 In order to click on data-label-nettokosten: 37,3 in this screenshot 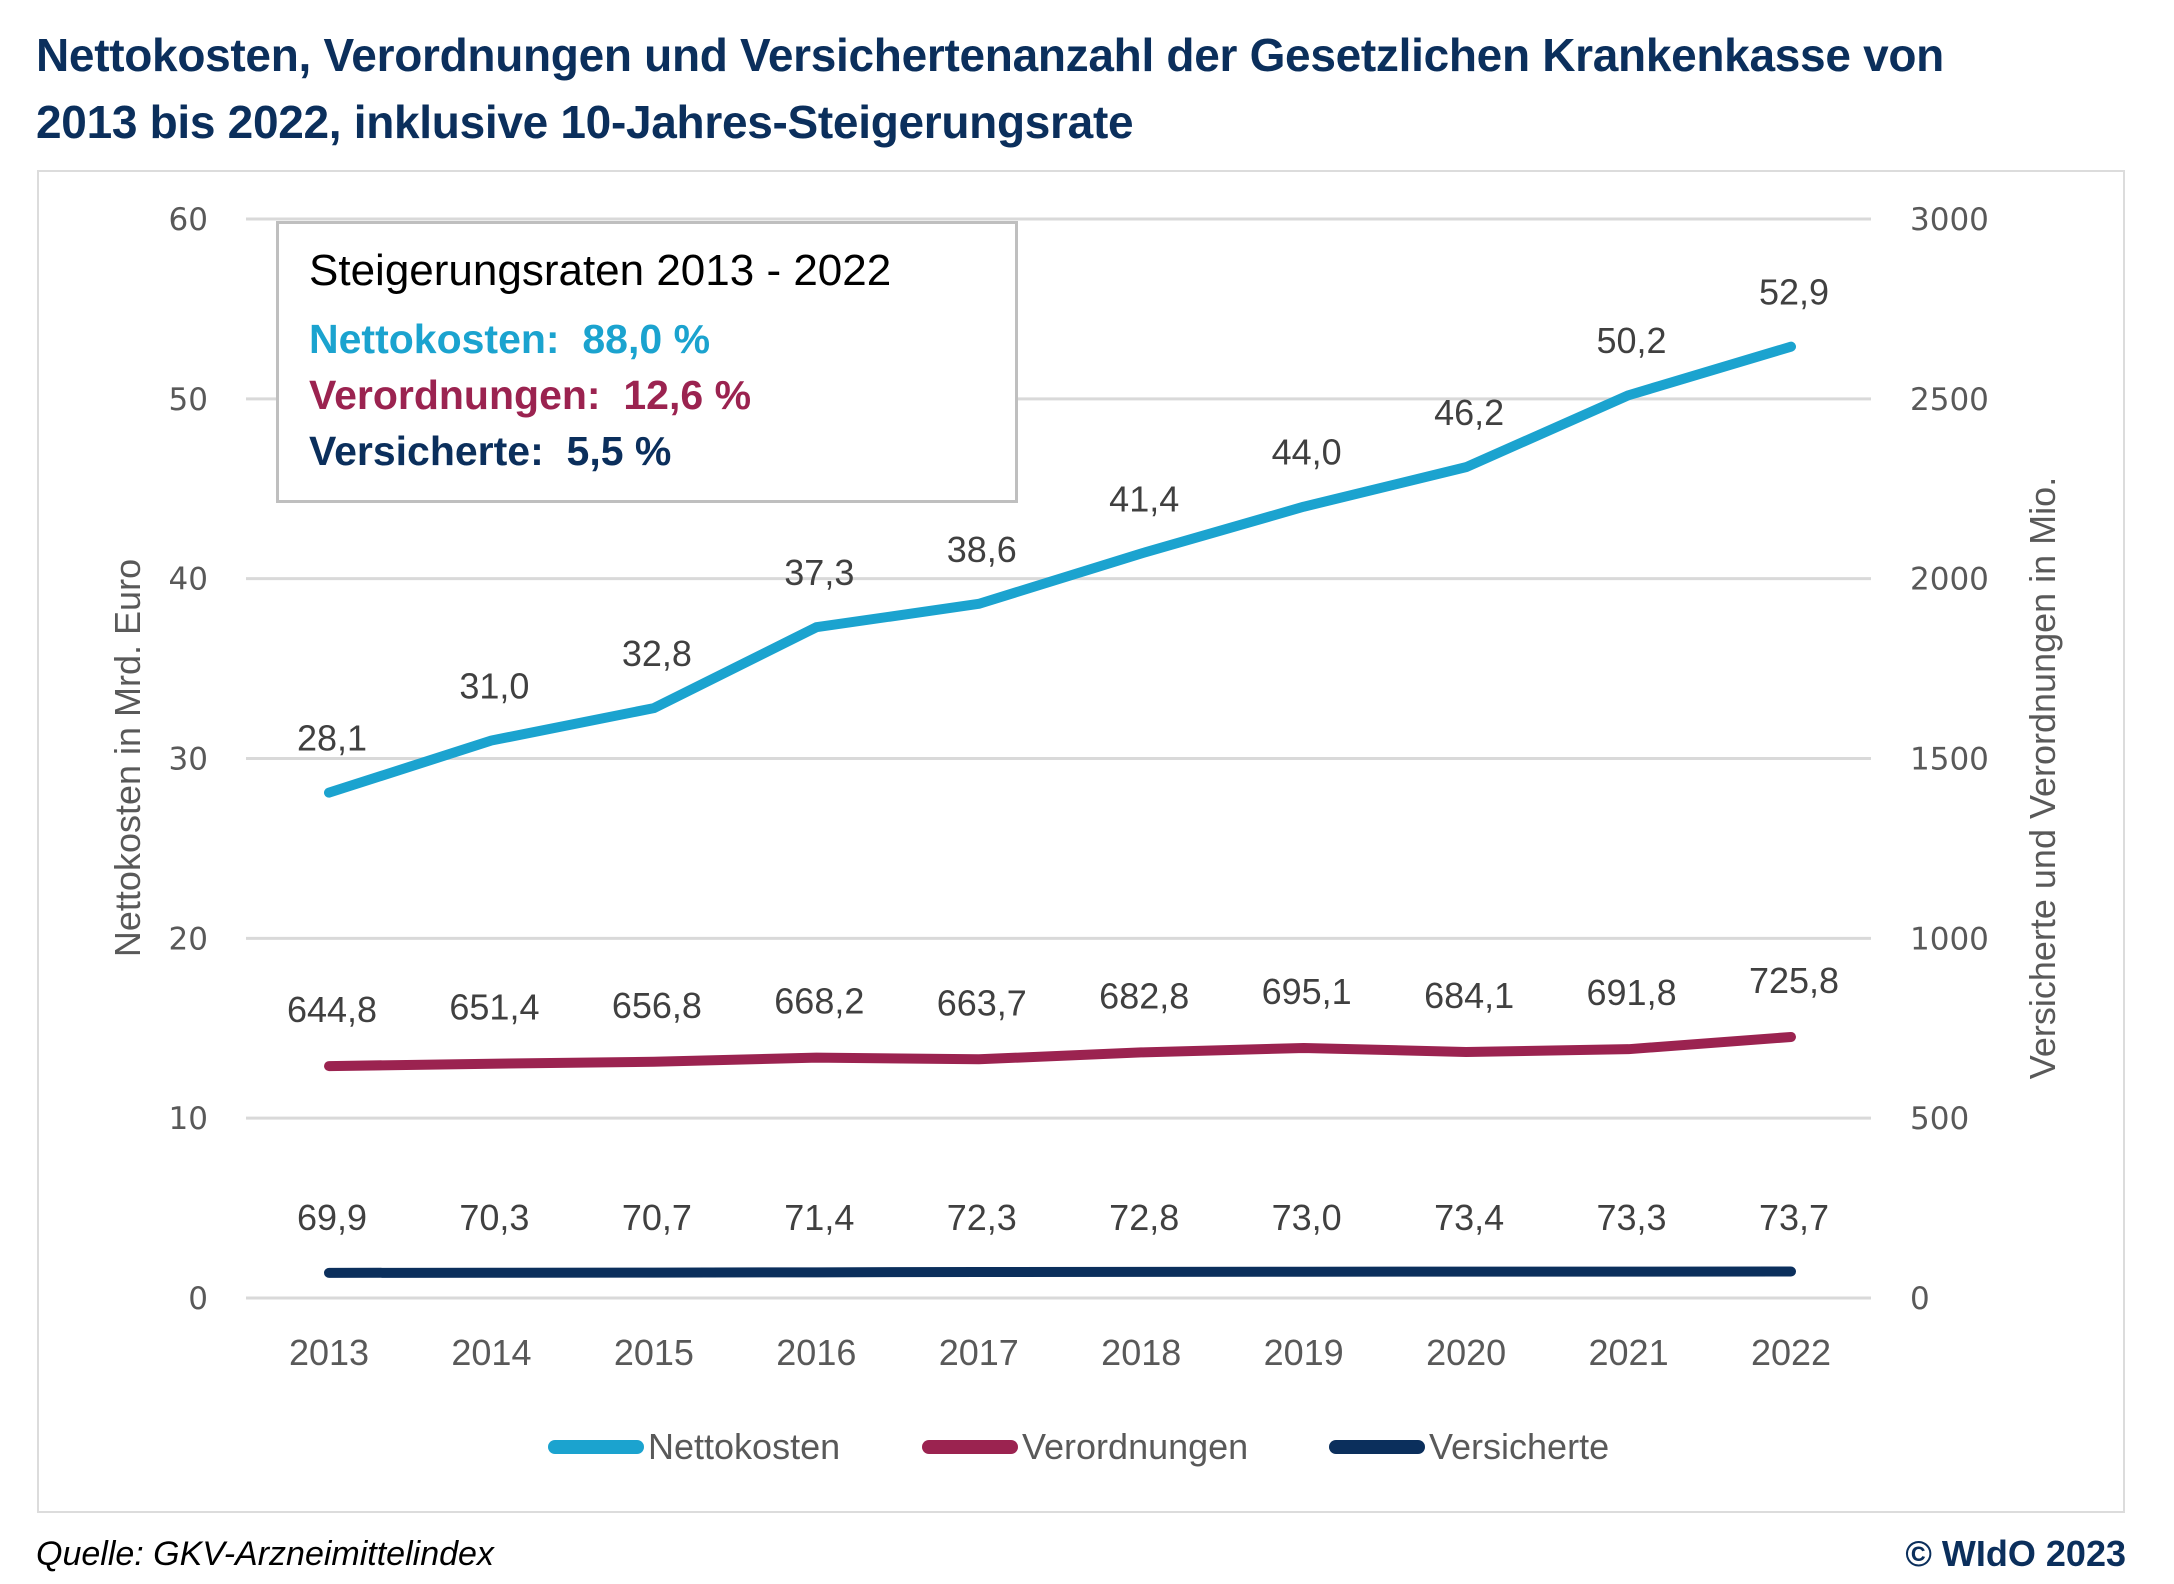, I will do `click(819, 572)`.